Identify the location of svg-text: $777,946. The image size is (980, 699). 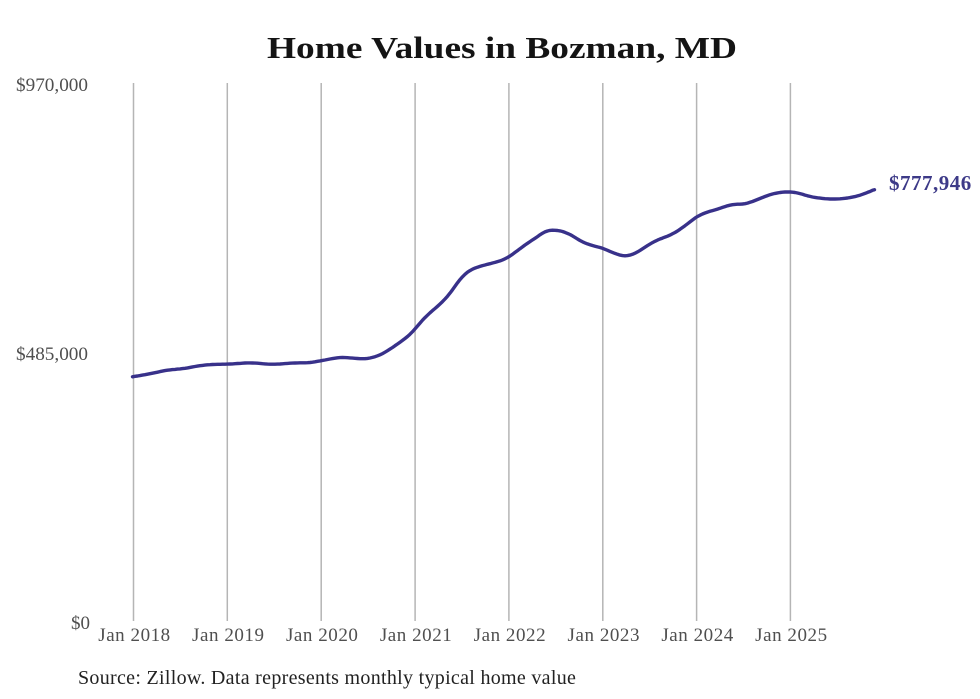
(930, 183).